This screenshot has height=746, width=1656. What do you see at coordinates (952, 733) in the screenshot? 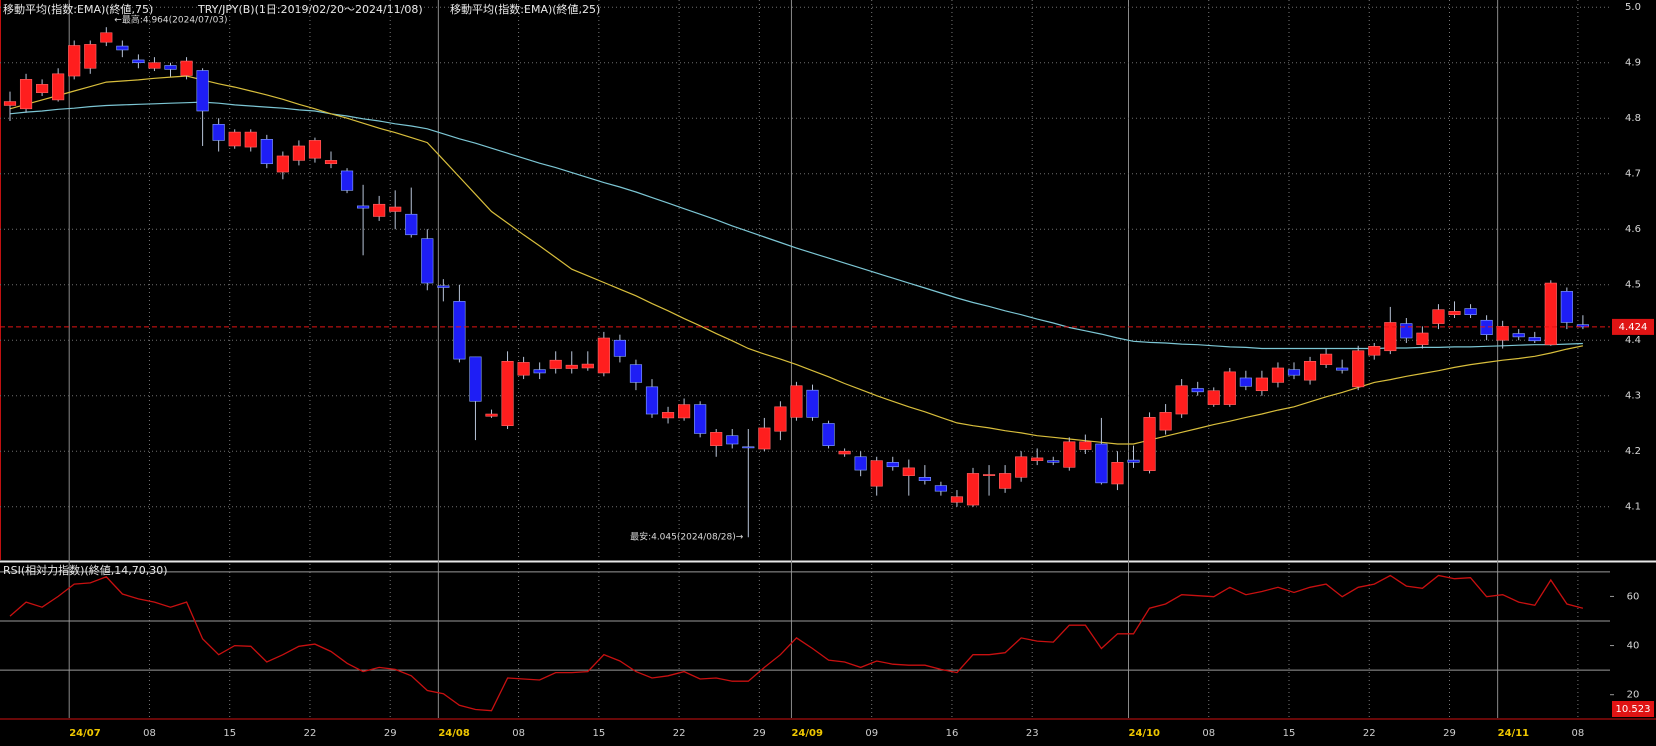
I see `x-tick-label: 16` at bounding box center [952, 733].